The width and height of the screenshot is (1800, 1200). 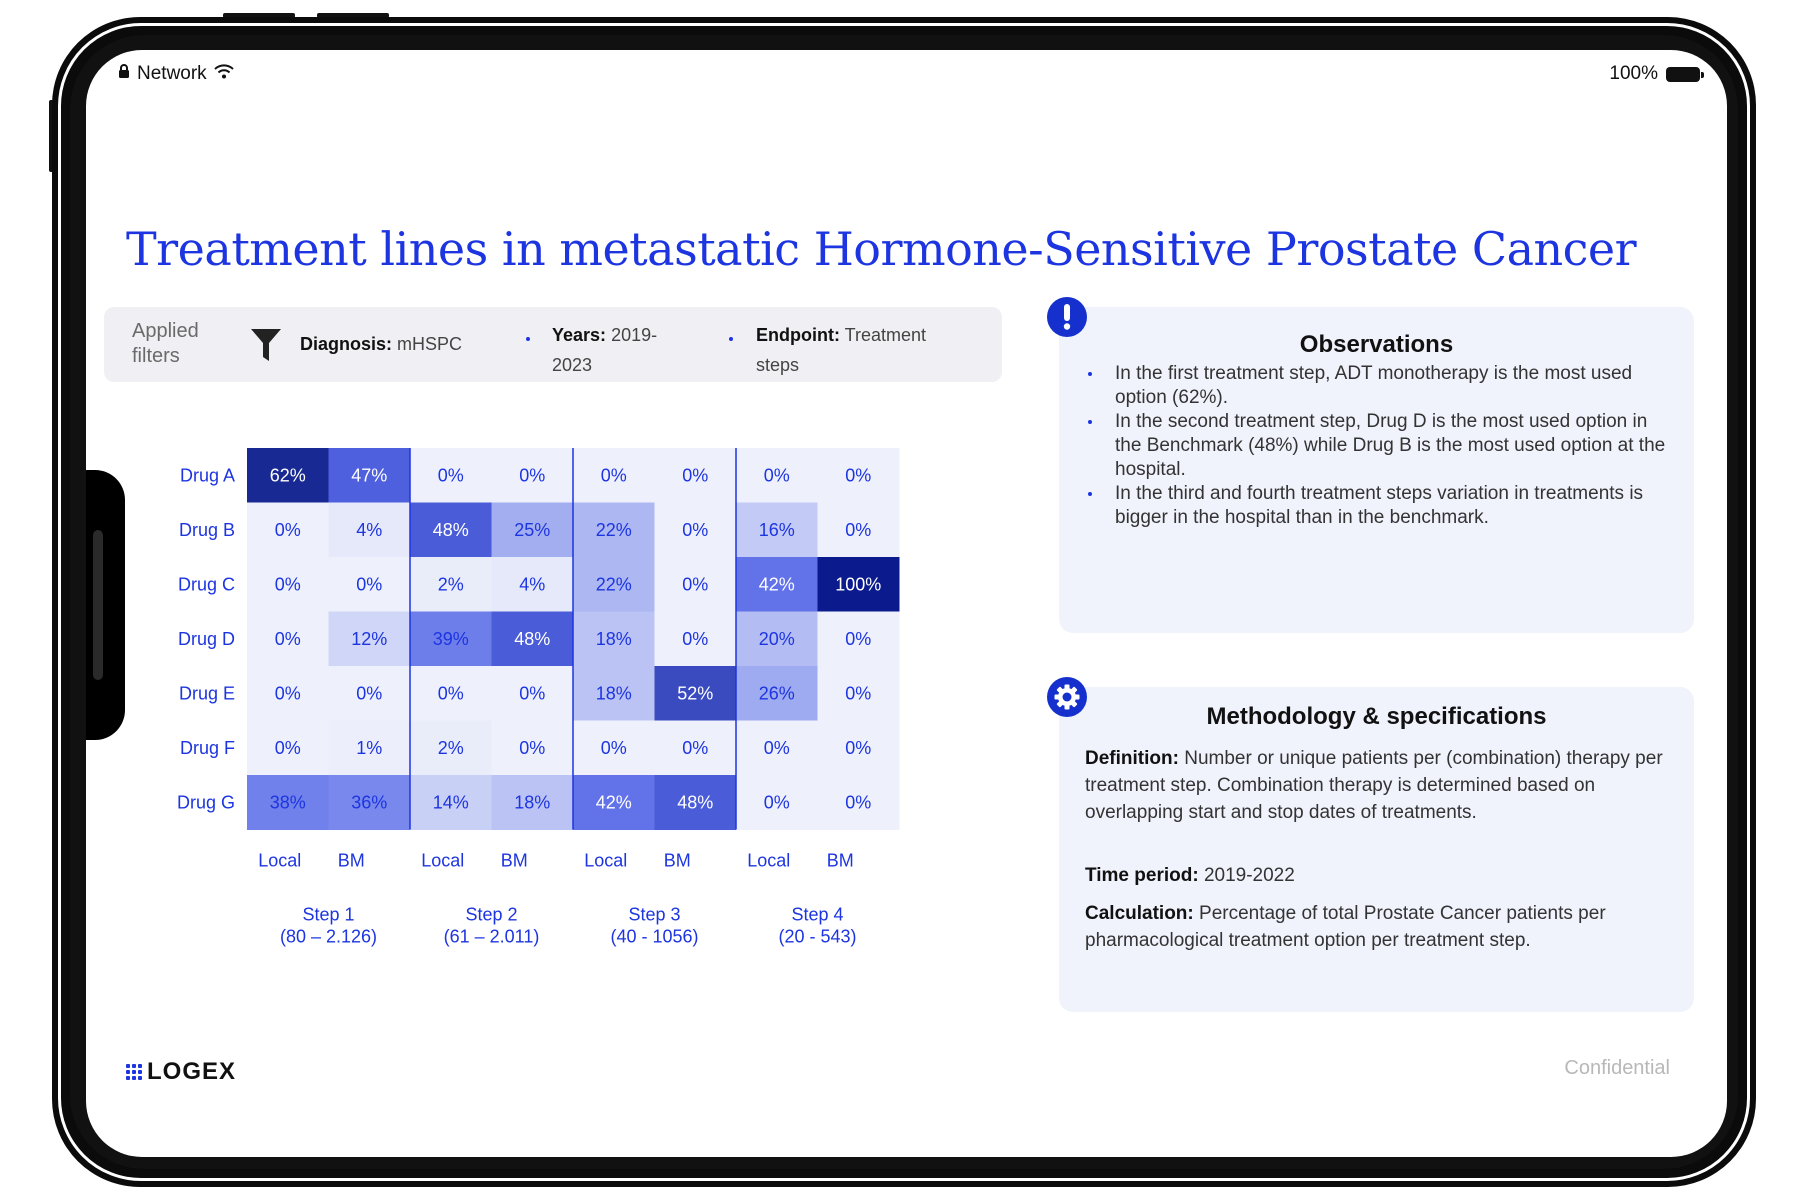 What do you see at coordinates (207, 530) in the screenshot?
I see `row-label: Drug B` at bounding box center [207, 530].